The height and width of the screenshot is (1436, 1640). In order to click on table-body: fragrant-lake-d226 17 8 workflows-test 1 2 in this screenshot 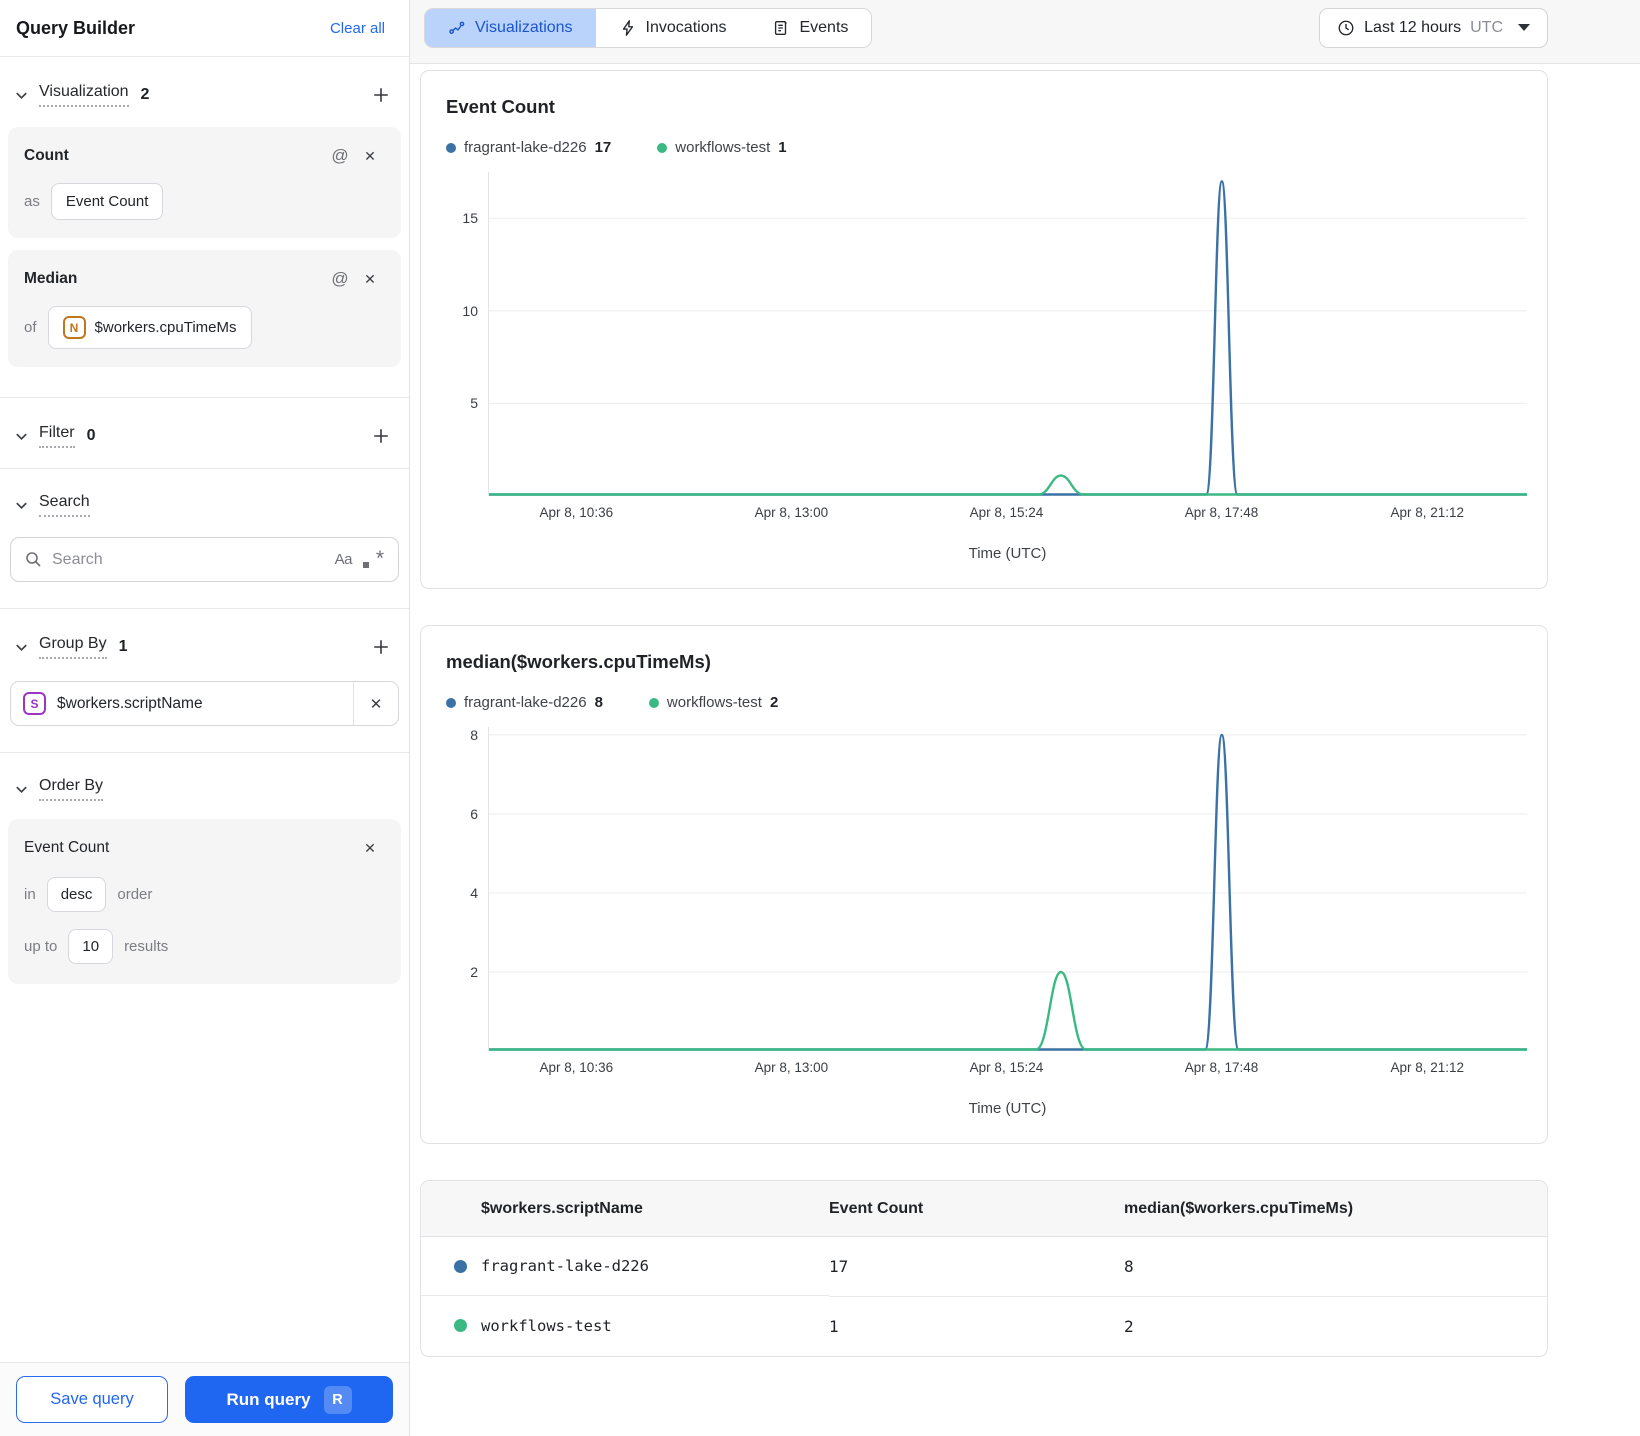, I will do `click(984, 1296)`.